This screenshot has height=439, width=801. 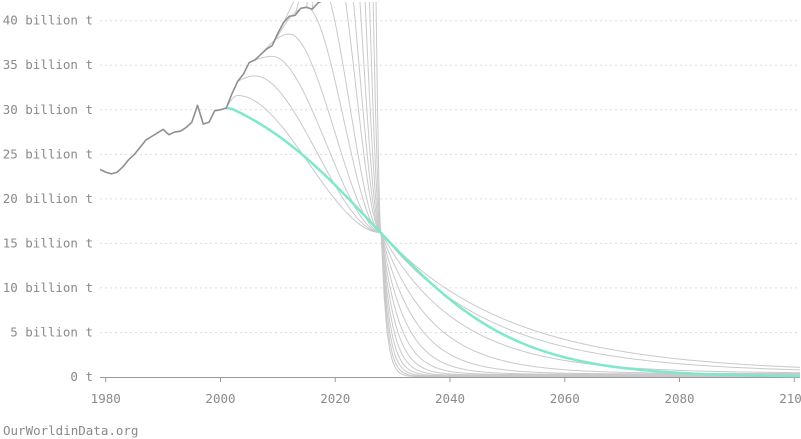 I want to click on y-tick-label: 5 billion t, so click(x=51, y=331).